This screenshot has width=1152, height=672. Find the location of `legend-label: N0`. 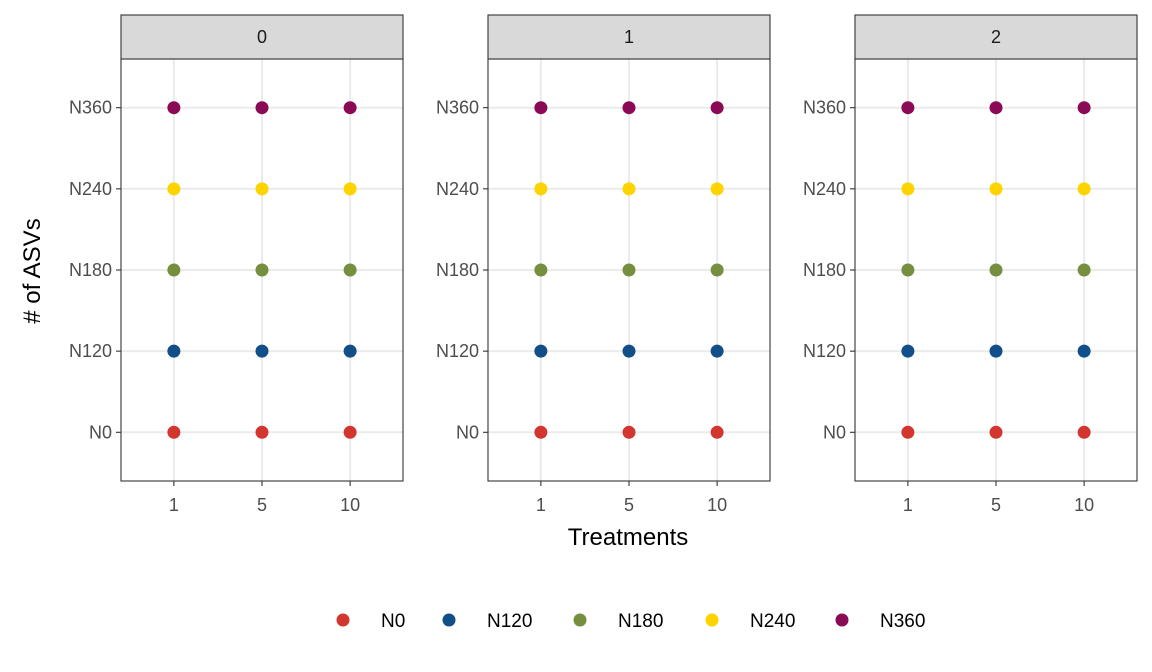

legend-label: N0 is located at coordinates (393, 621).